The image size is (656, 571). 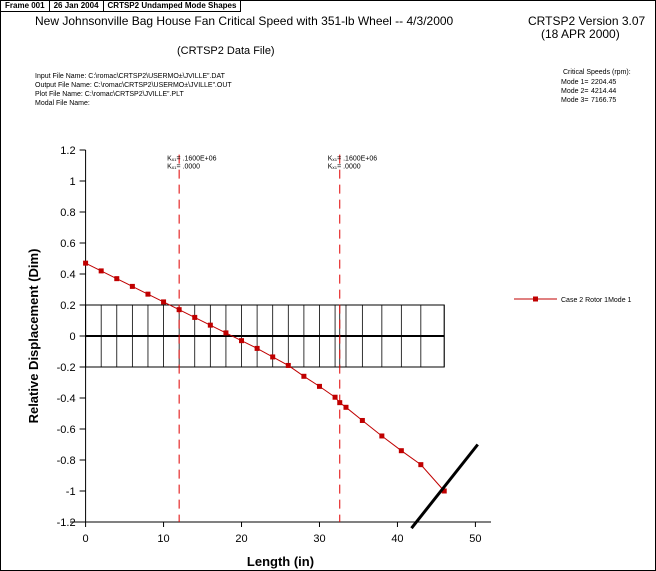 I want to click on mode-3-value: 7166.75, so click(x=604, y=100).